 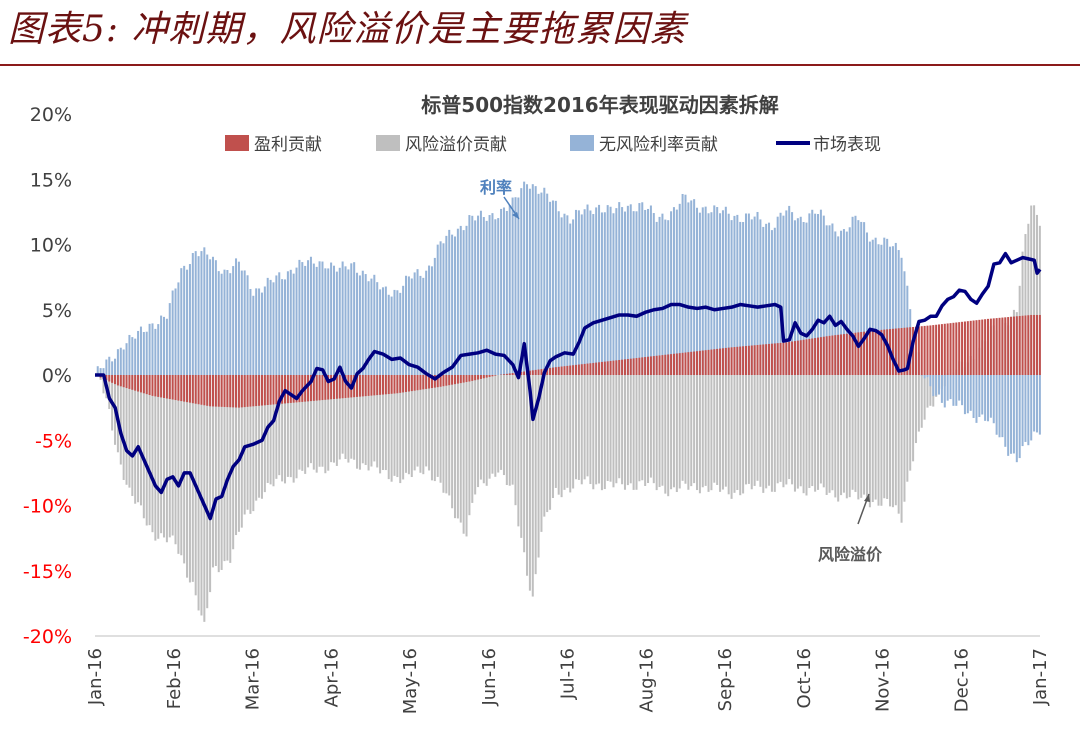 I want to click on chart-title: 标普500指数2016年表现驱动因素拆解, so click(x=599, y=105).